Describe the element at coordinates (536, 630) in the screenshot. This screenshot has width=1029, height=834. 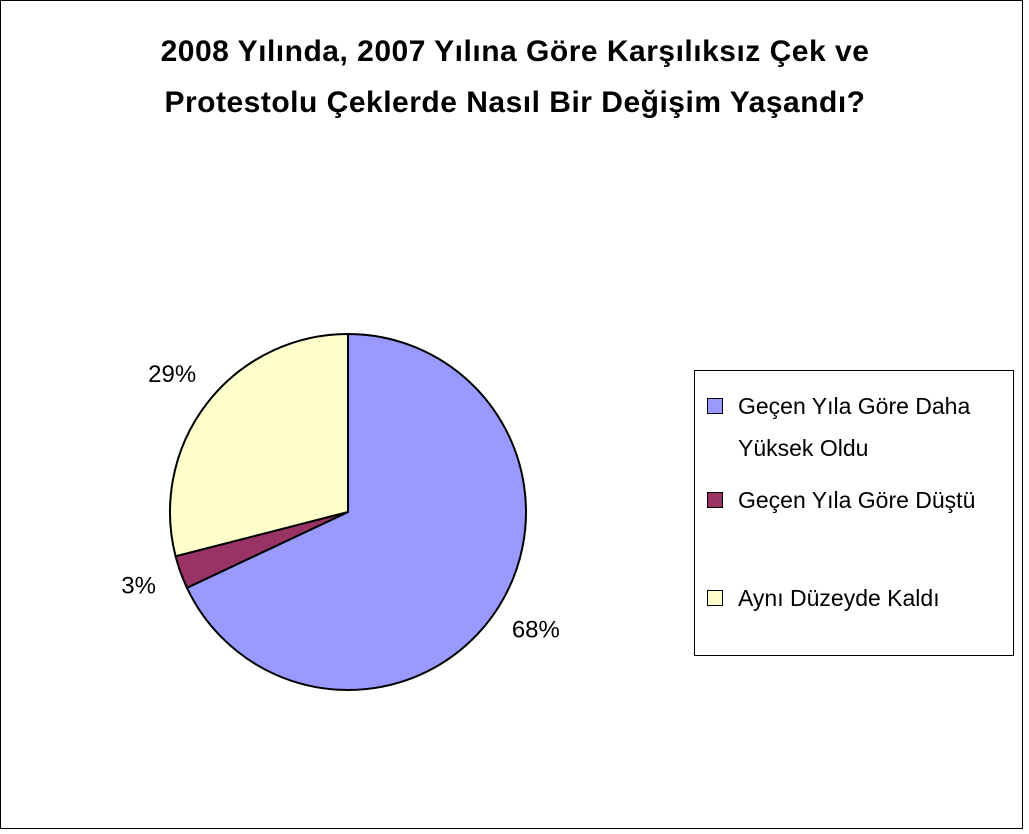
I see `data-label: 68%` at that location.